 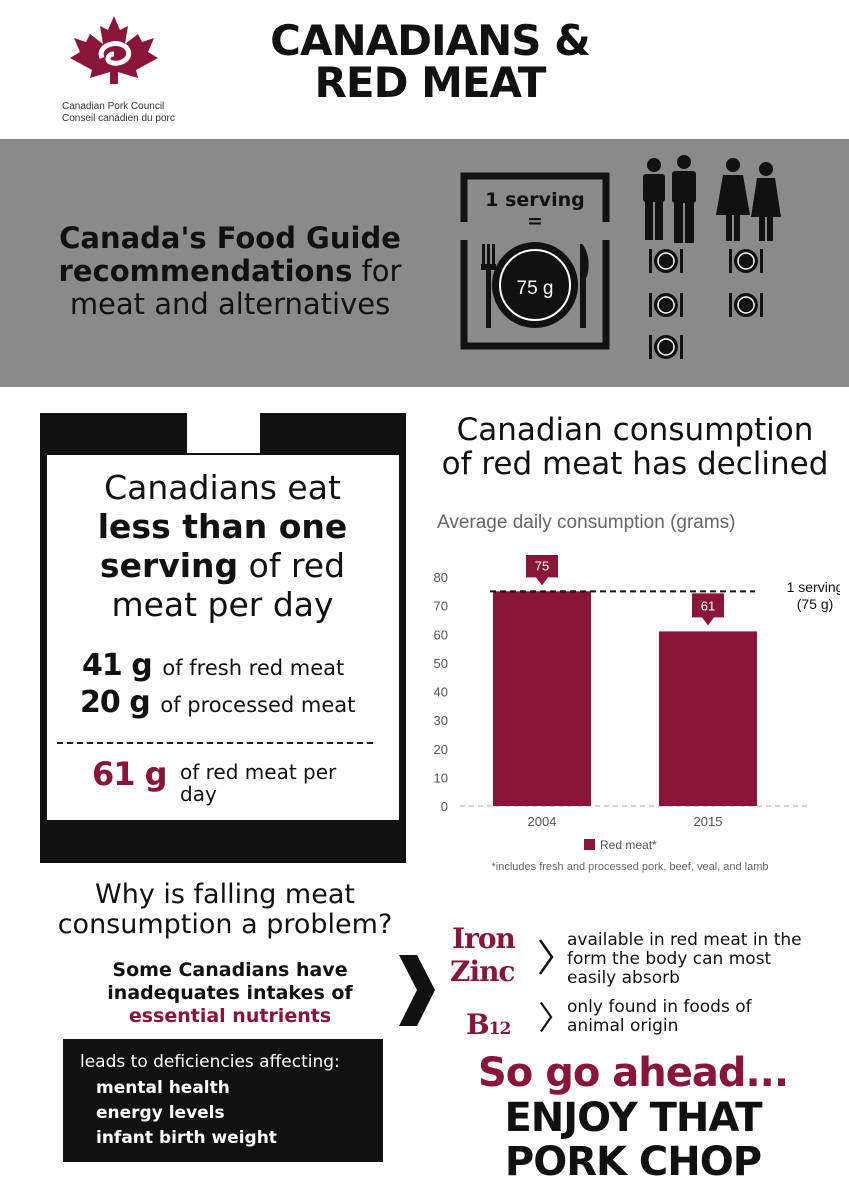 What do you see at coordinates (430, 82) in the screenshot?
I see `title-line-2: RED MEAT` at bounding box center [430, 82].